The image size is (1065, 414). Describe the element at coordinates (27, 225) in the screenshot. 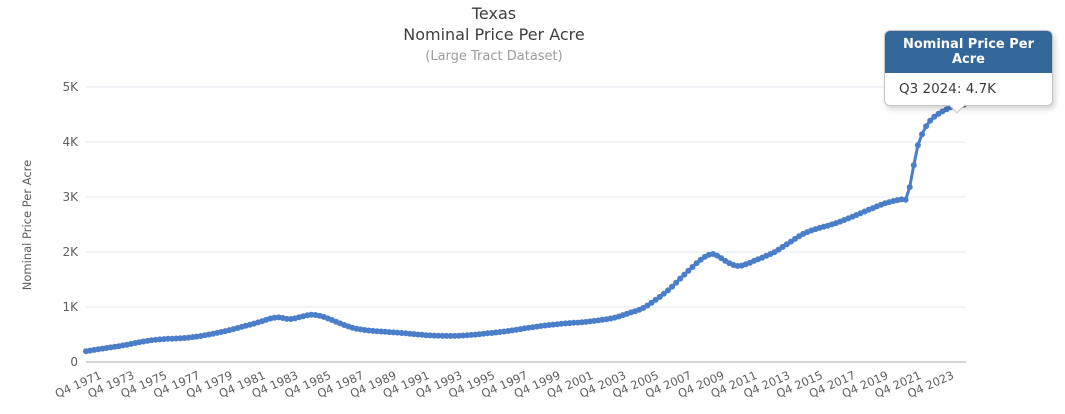

I see `y-axis-title: Nominal Price Per Acre` at that location.